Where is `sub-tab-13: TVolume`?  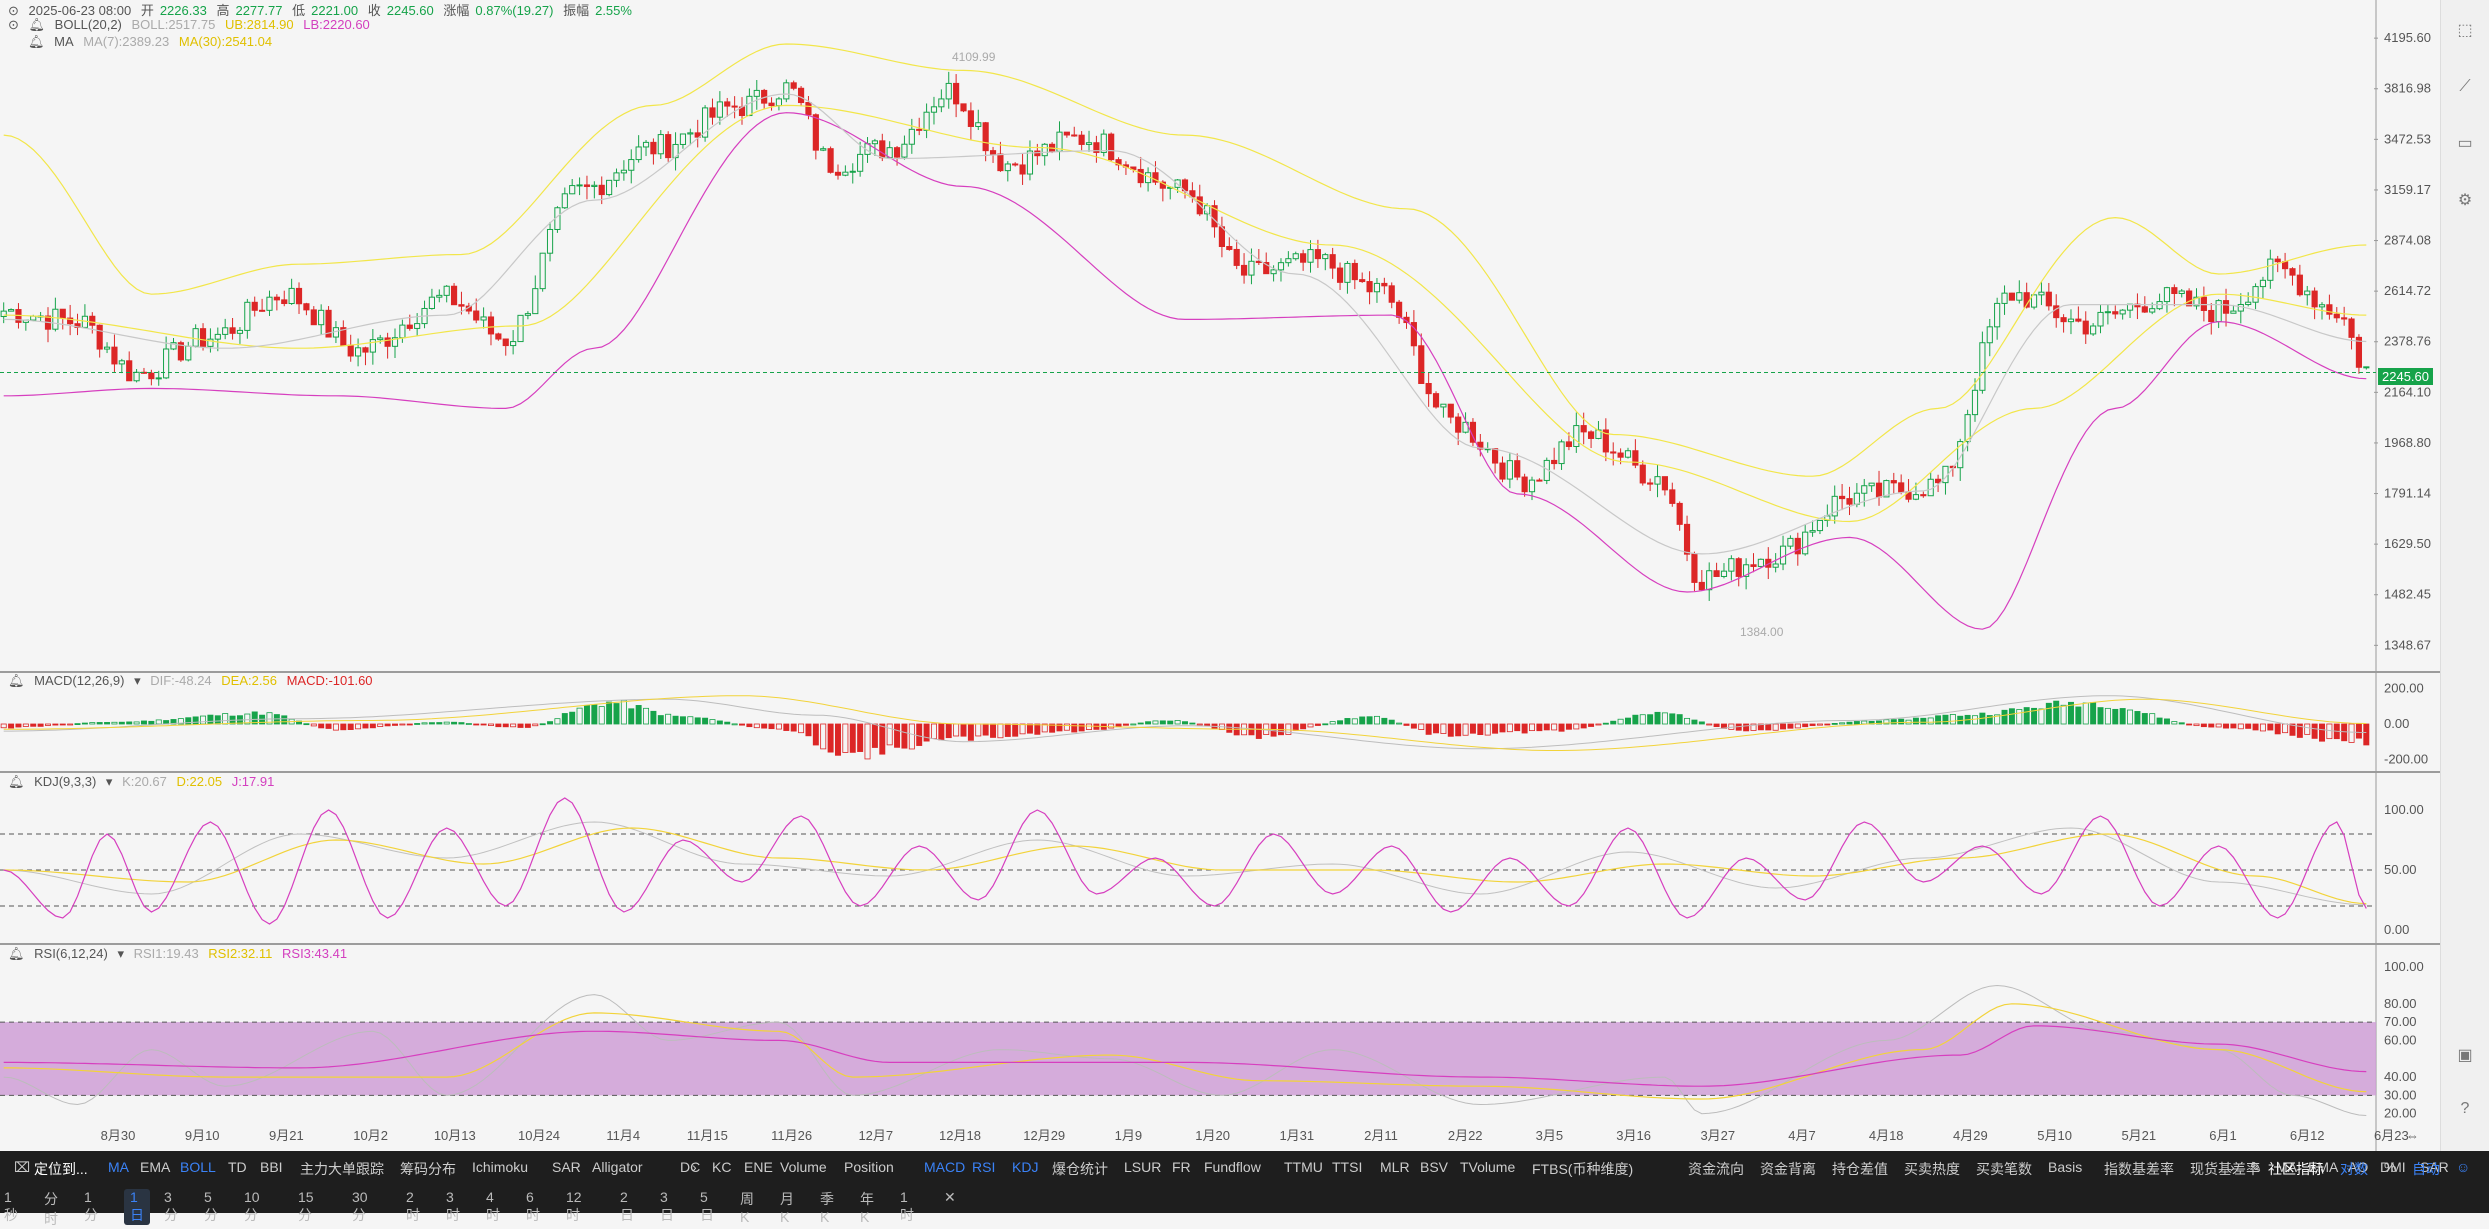
sub-tab-13: TVolume is located at coordinates (1488, 1167).